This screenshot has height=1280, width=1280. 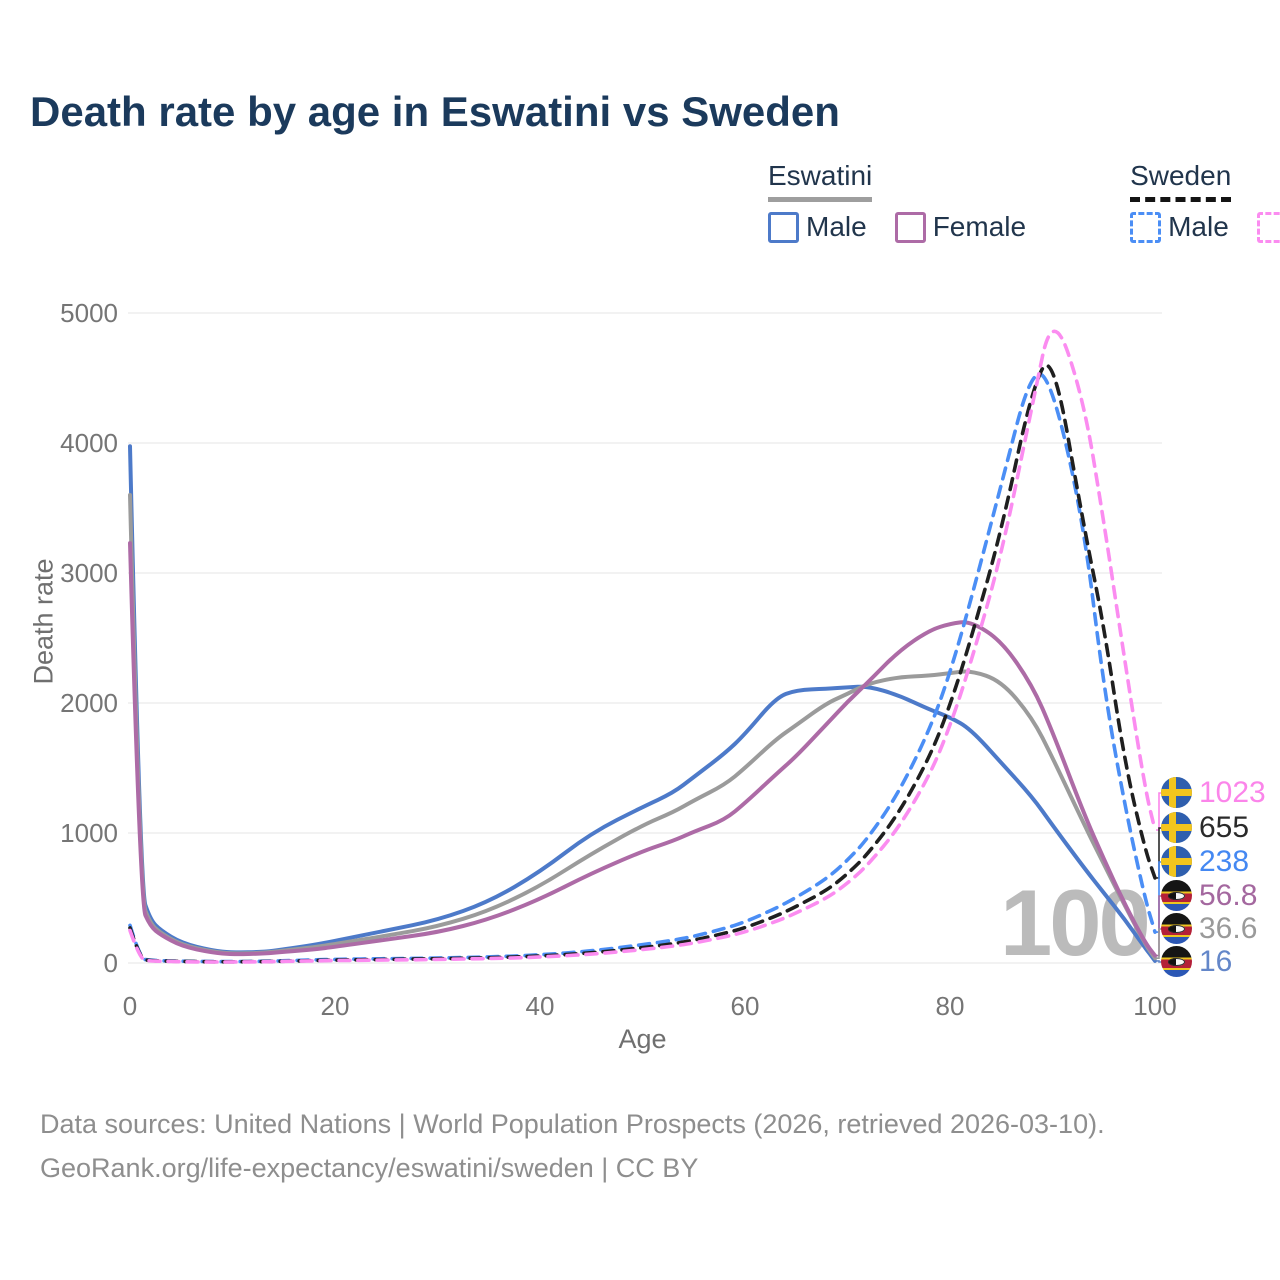 What do you see at coordinates (89, 703) in the screenshot?
I see `y-tick-label-2000: 2000` at bounding box center [89, 703].